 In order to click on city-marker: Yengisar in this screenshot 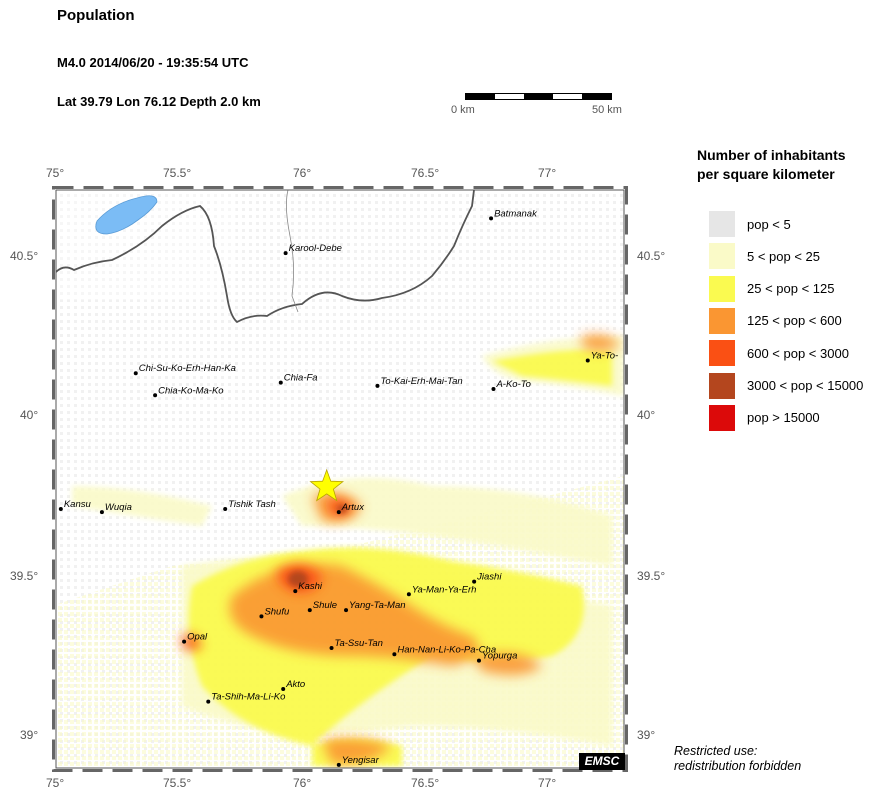, I will do `click(358, 761)`.